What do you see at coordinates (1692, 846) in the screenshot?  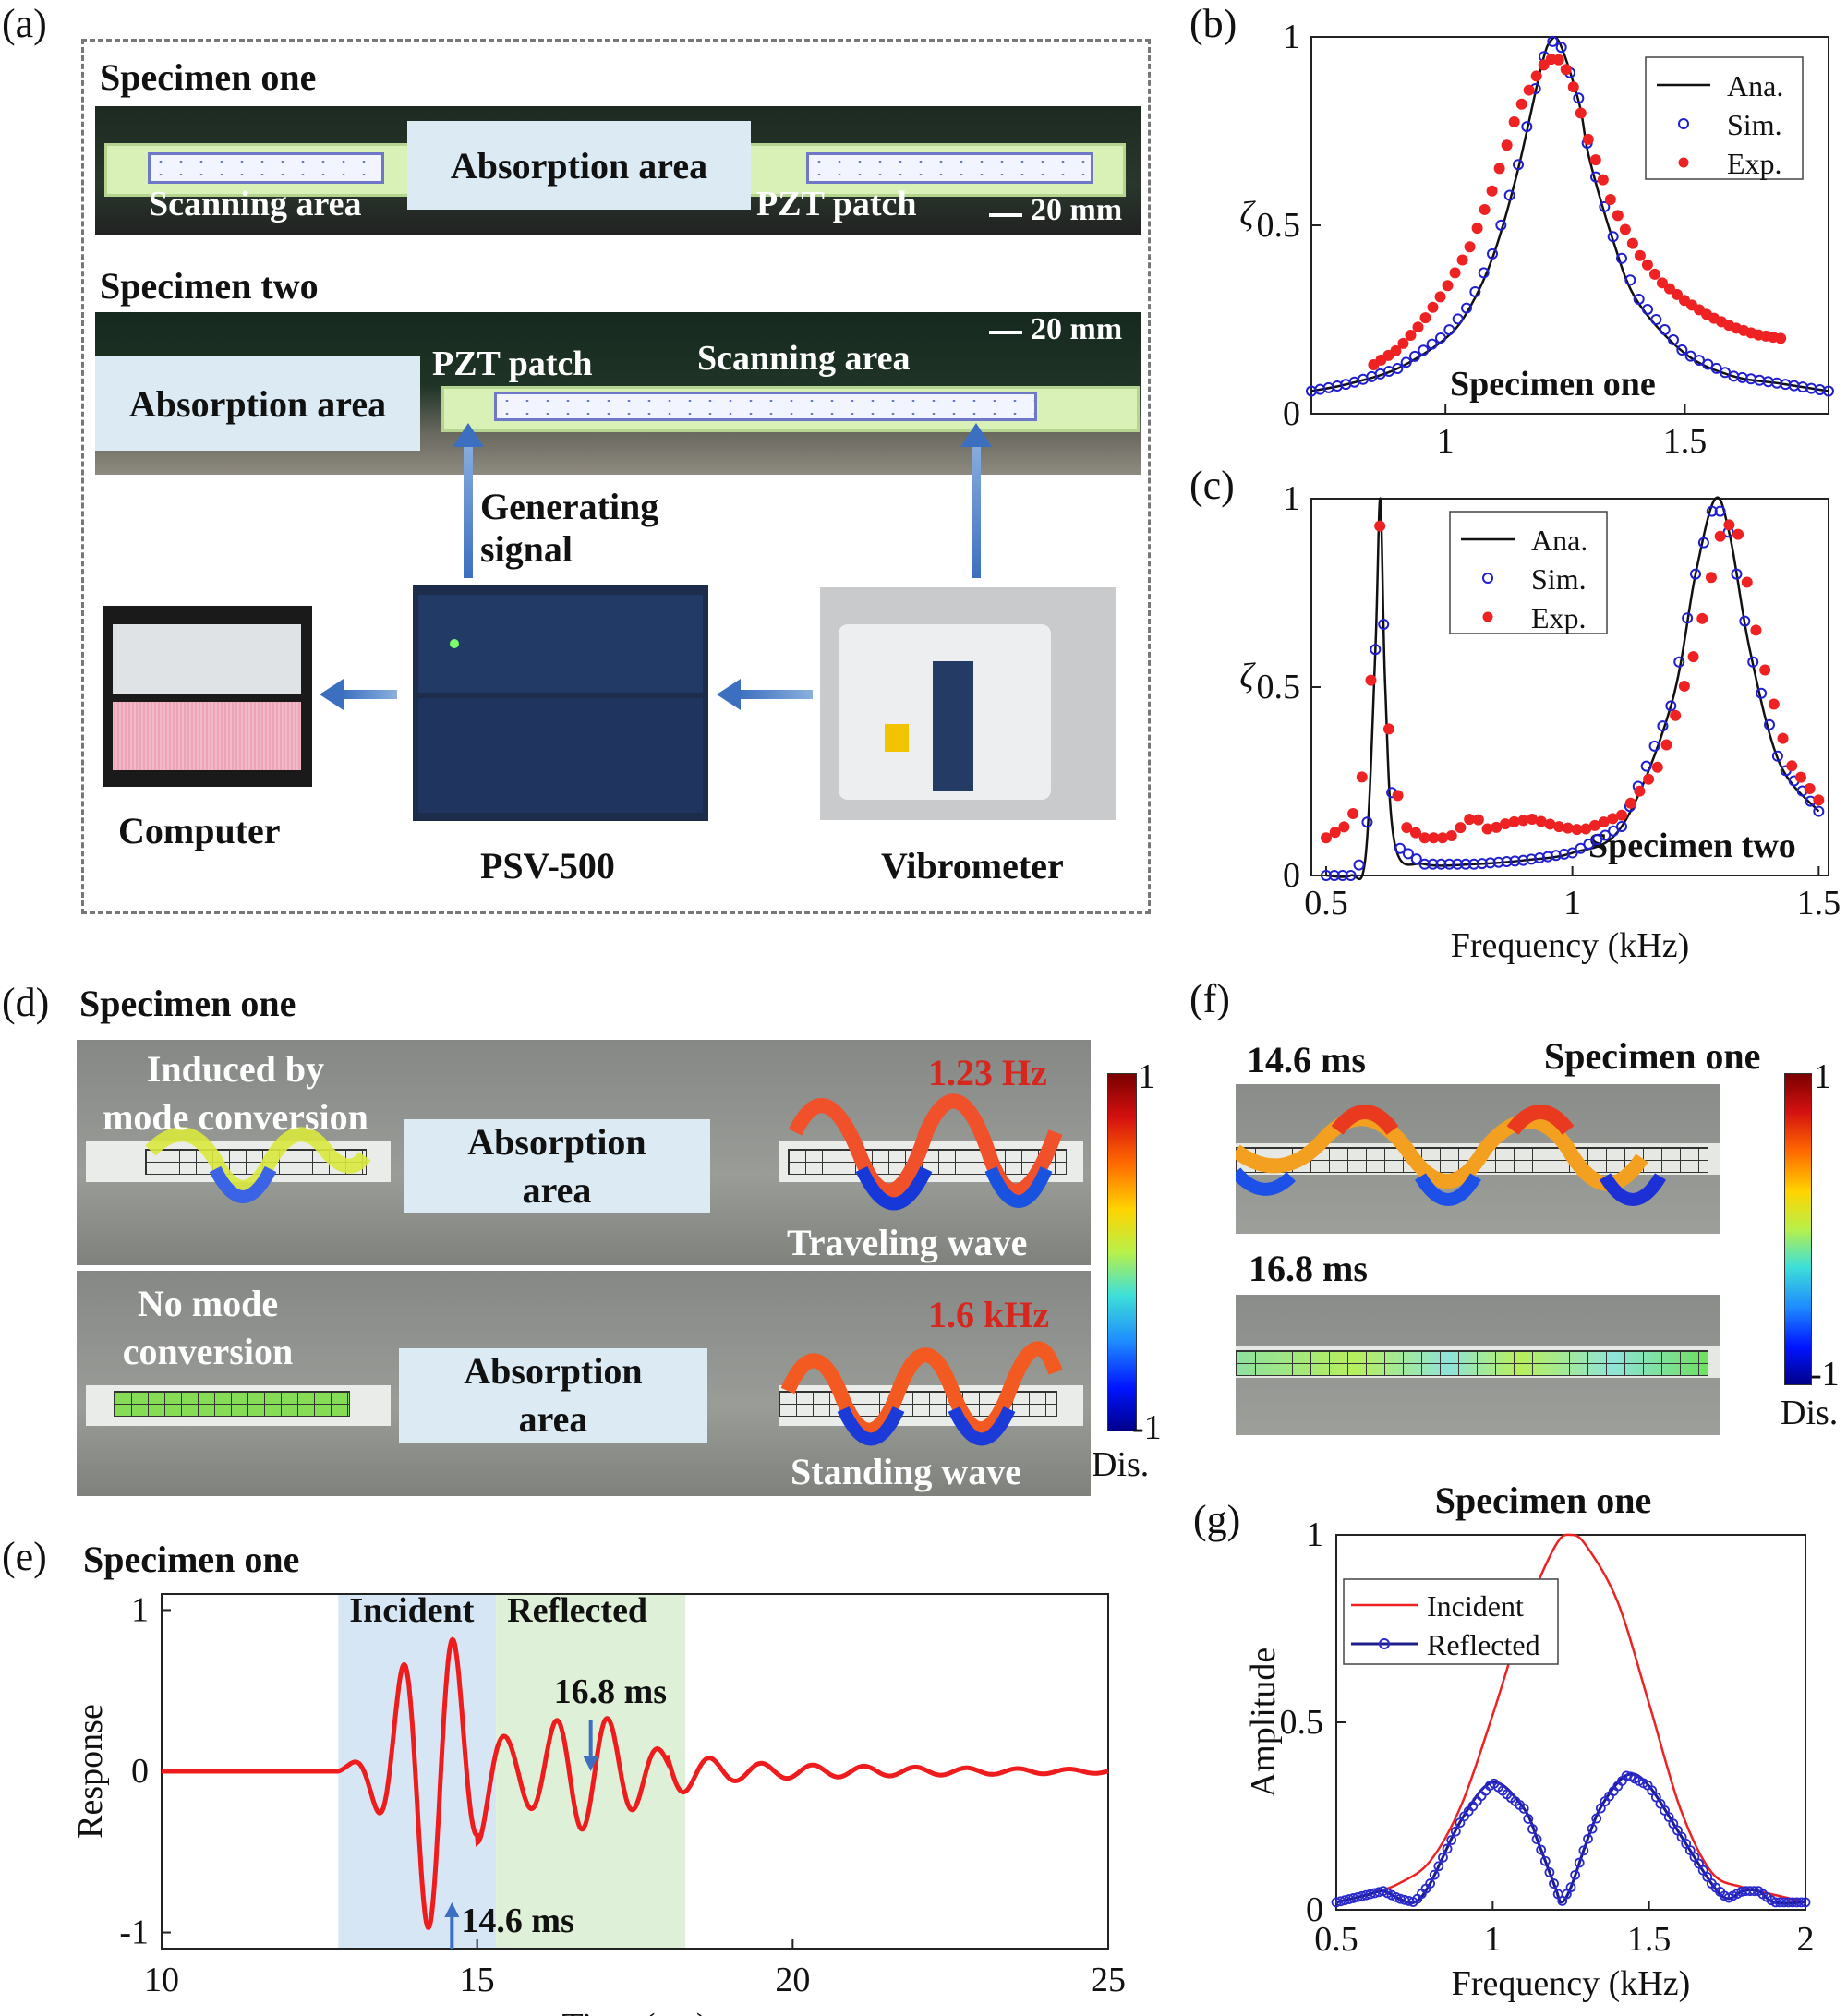 I see `chart-annotation: Specimen two` at bounding box center [1692, 846].